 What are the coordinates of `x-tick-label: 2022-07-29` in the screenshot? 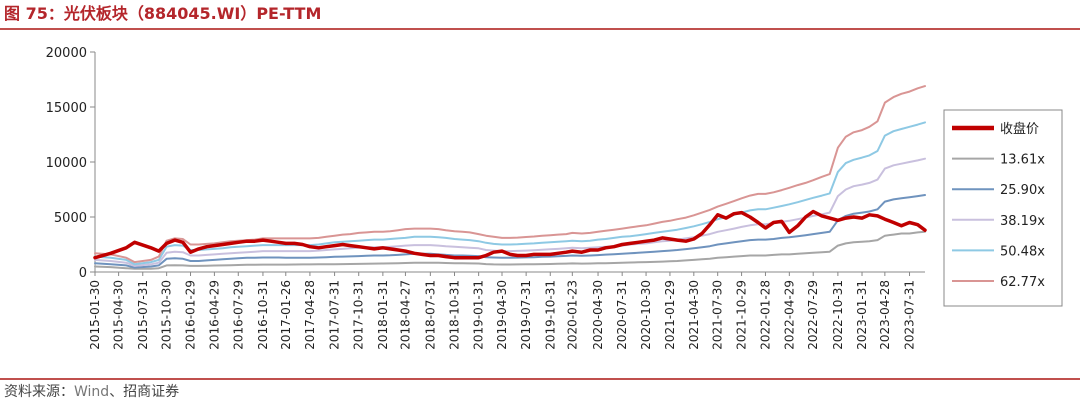 It's located at (813, 315).